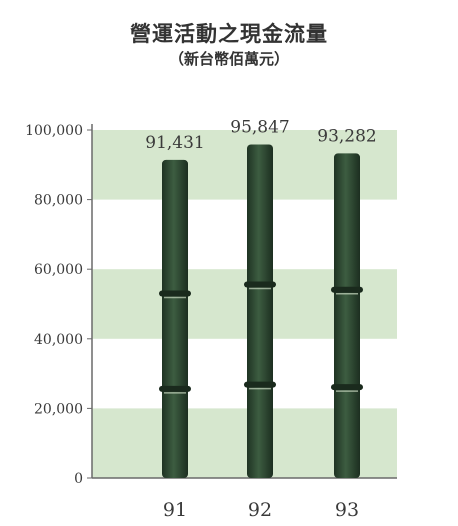  I want to click on y-tick-label: 20,000, so click(58, 409).